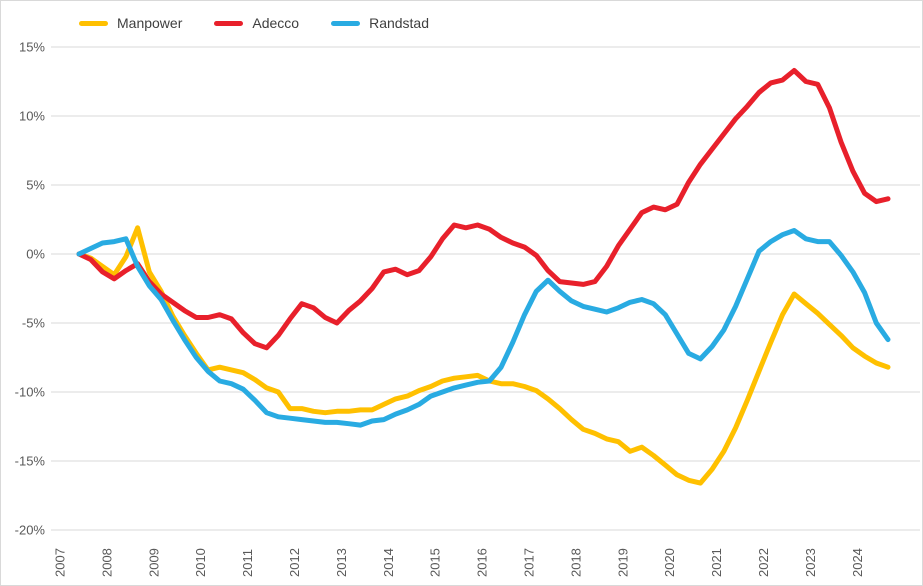 The width and height of the screenshot is (923, 586). Describe the element at coordinates (435, 562) in the screenshot. I see `x-axis-tick-label: 2015` at that location.